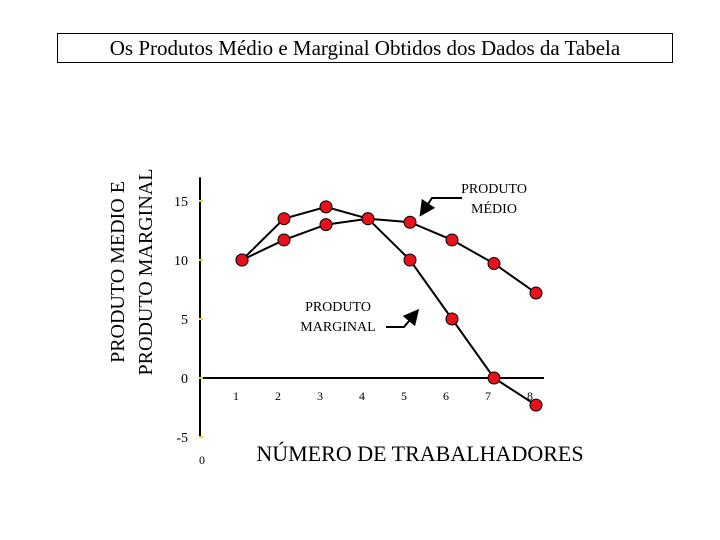 The width and height of the screenshot is (720, 540). What do you see at coordinates (488, 396) in the screenshot?
I see `x-tick-label: 7` at bounding box center [488, 396].